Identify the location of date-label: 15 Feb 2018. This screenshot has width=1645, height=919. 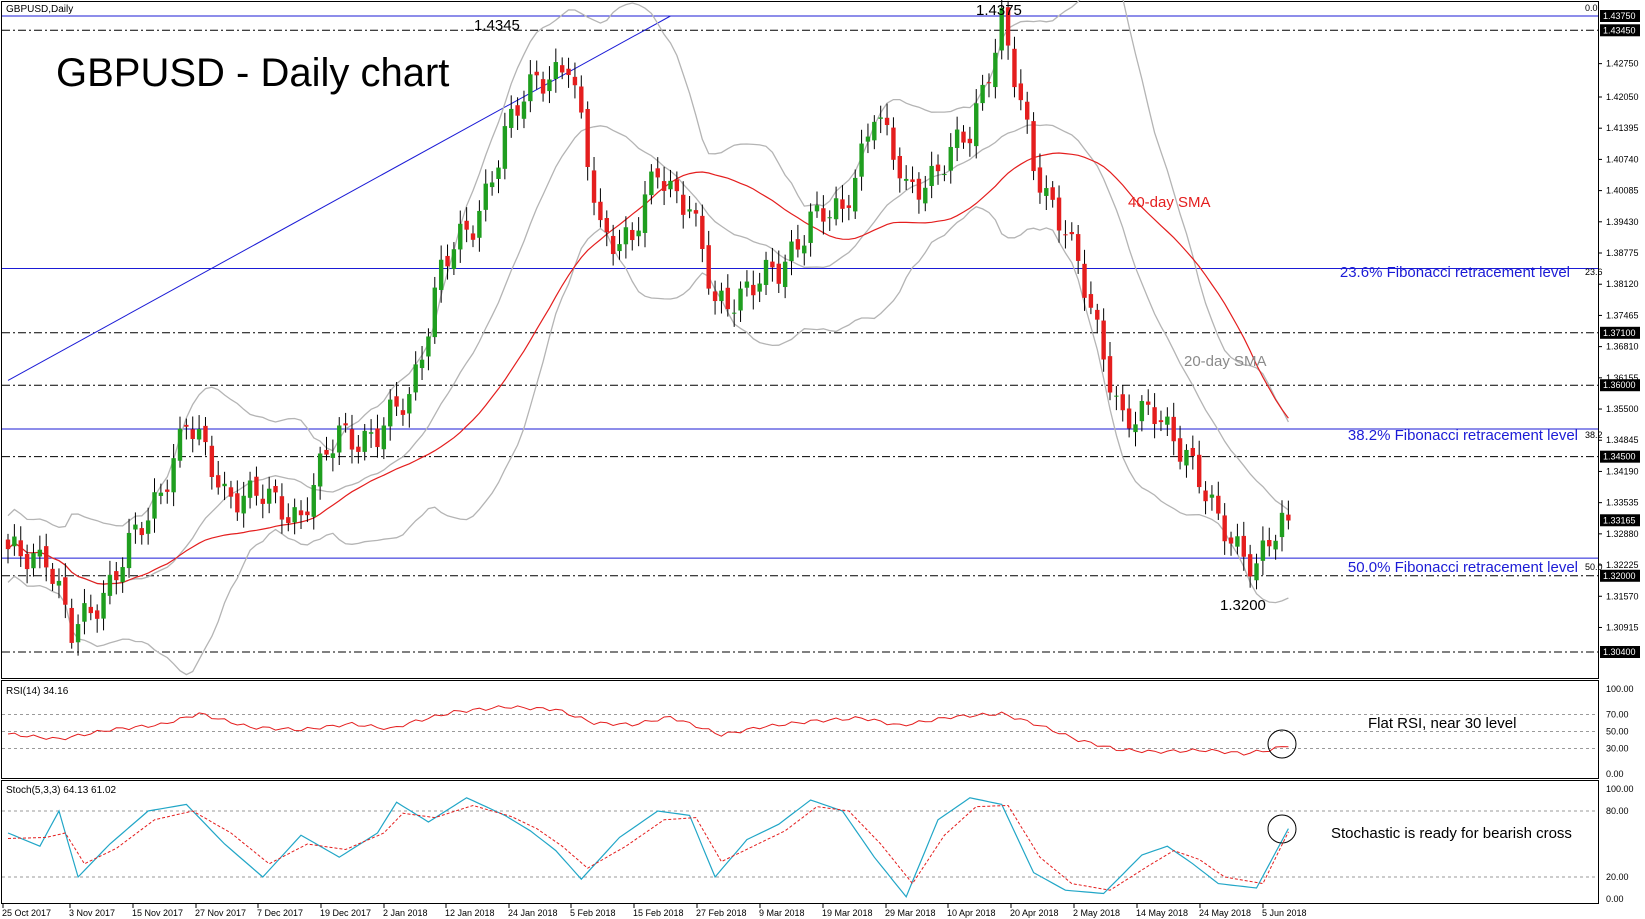
(658, 913).